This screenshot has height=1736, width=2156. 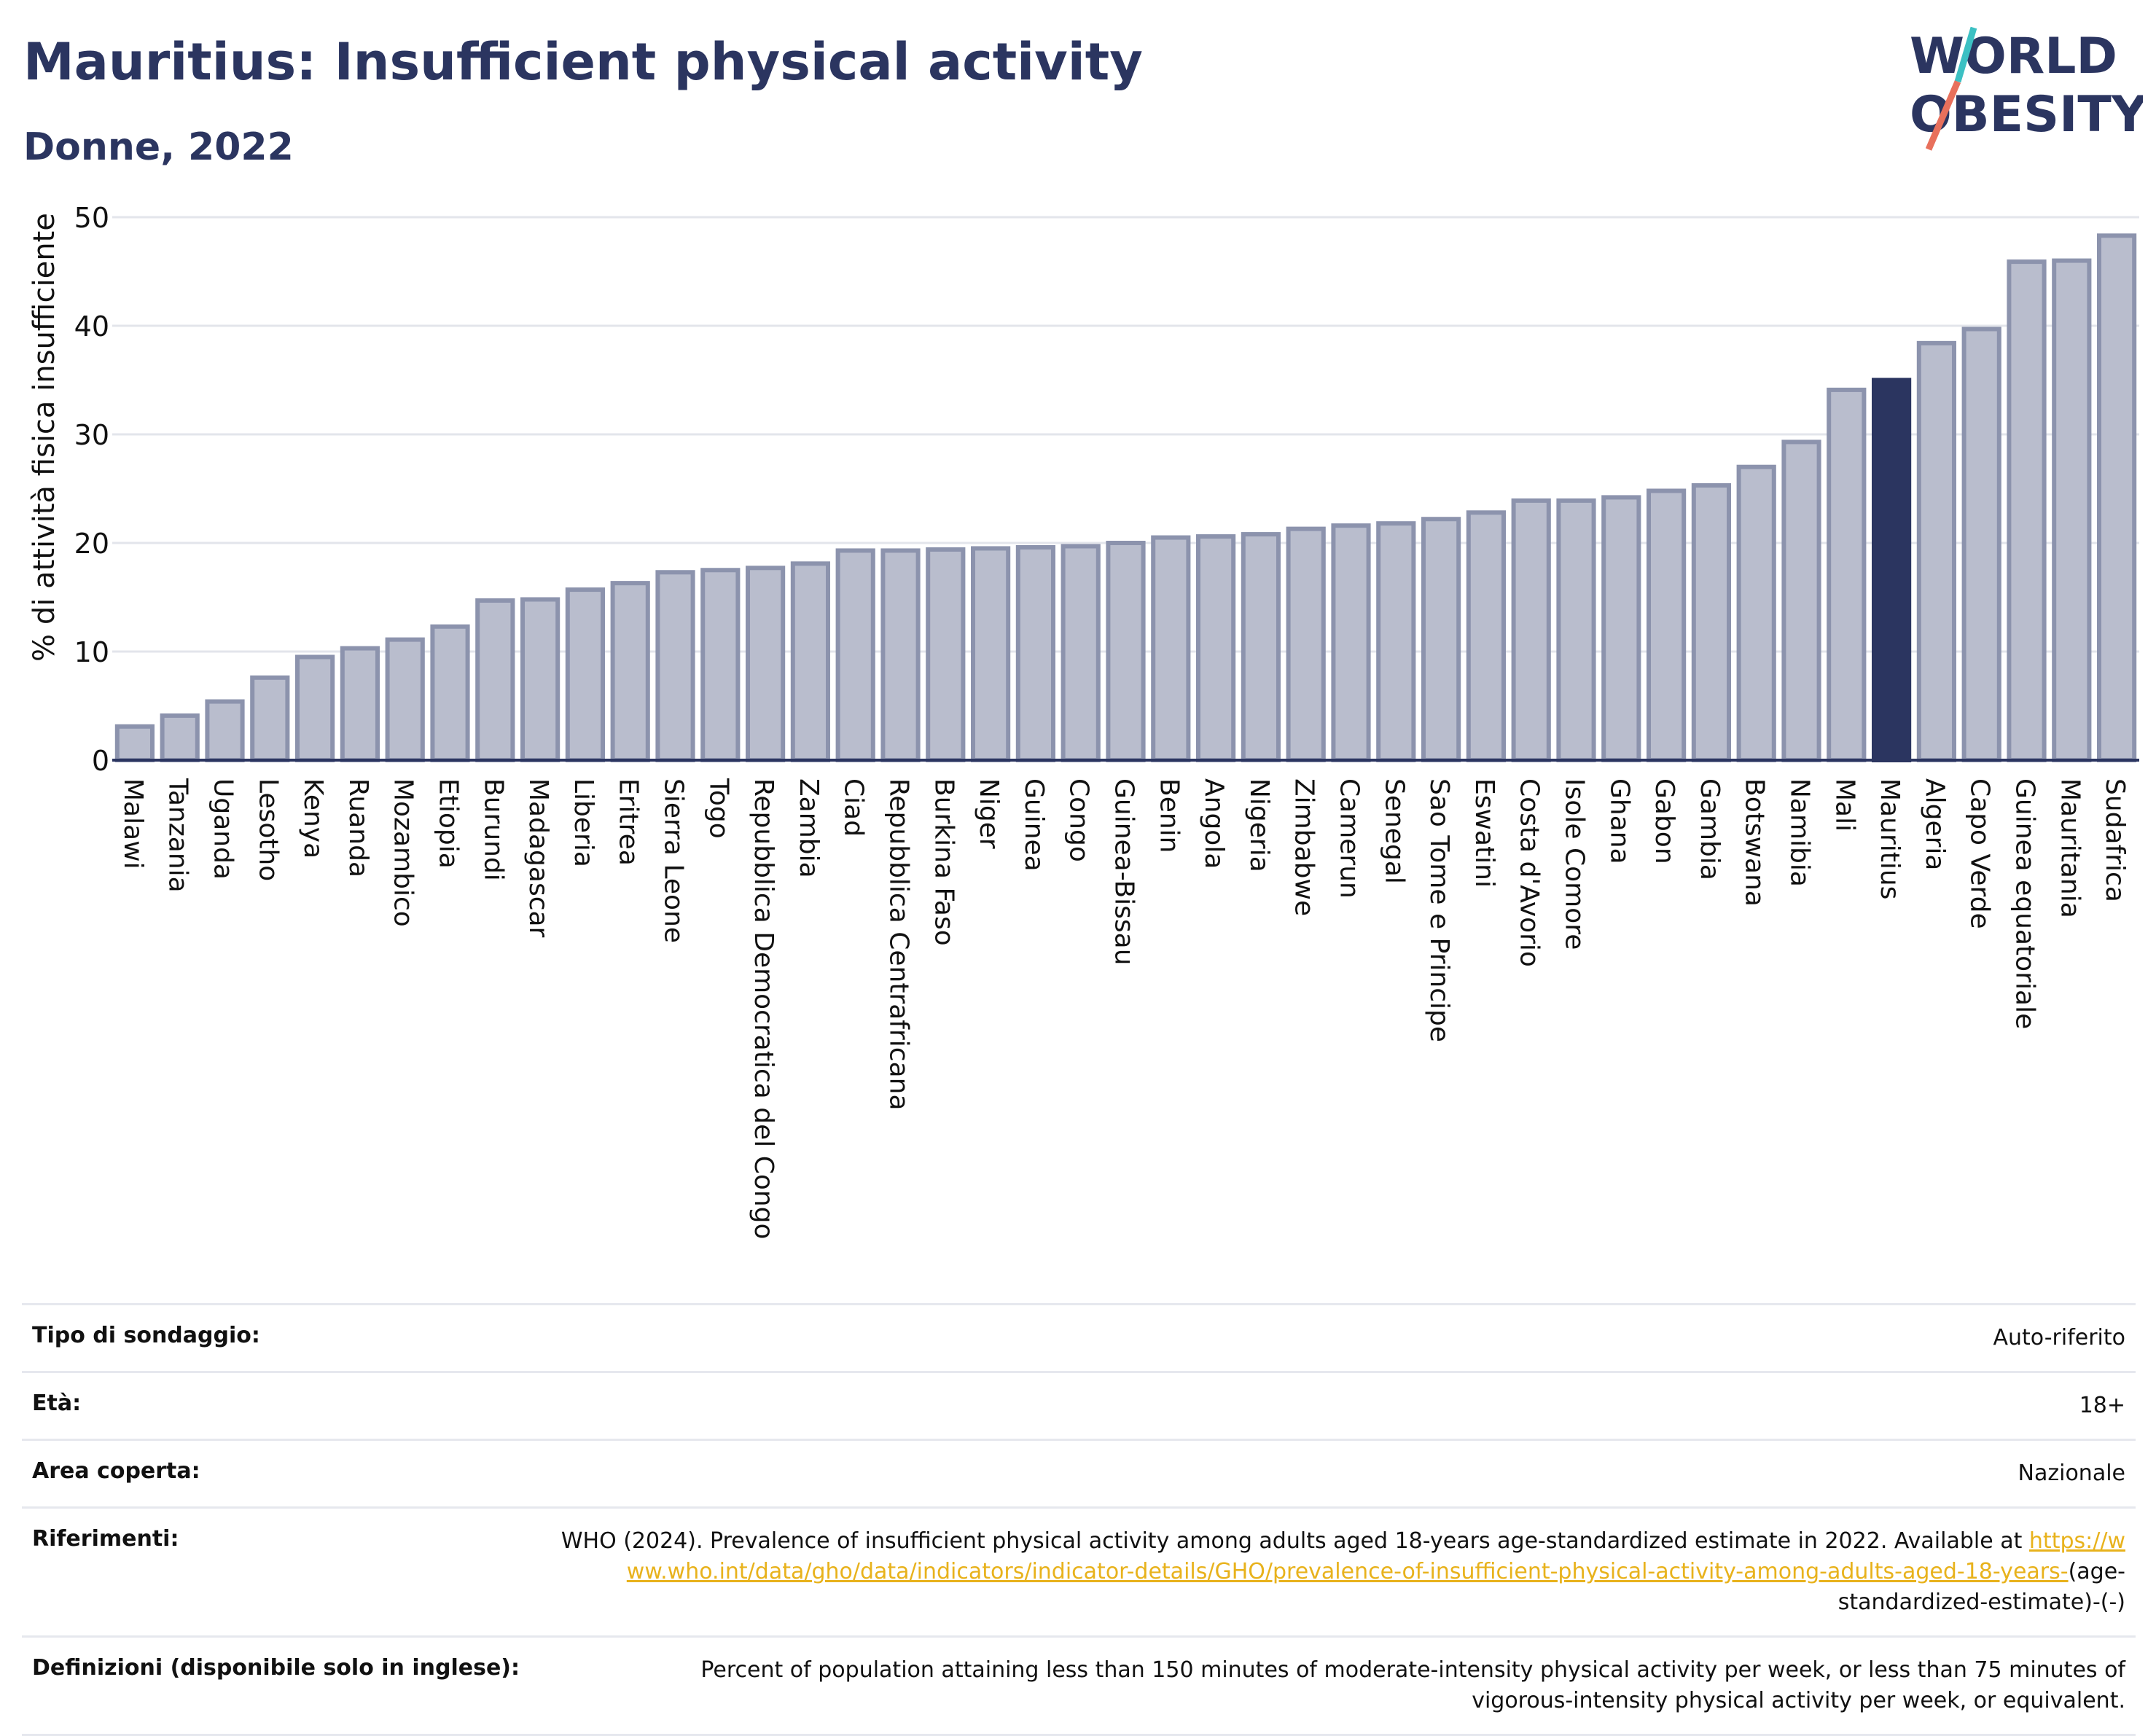 I want to click on y-tick-label: 20, so click(x=92, y=544).